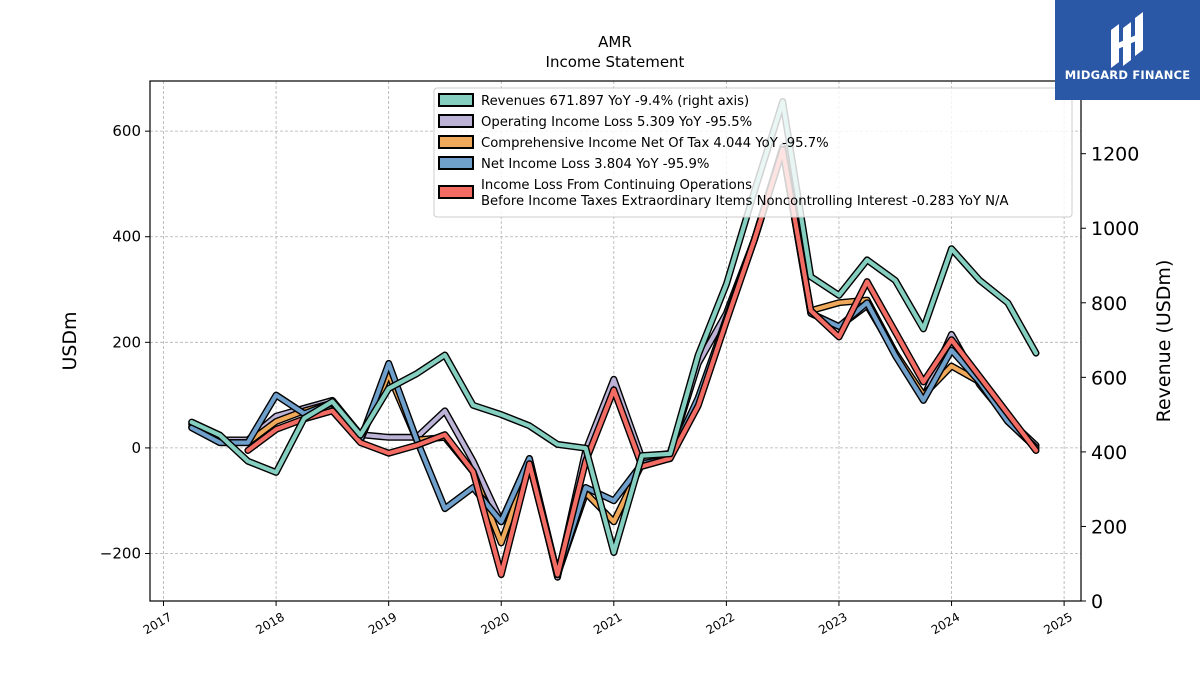 This screenshot has height=675, width=1200. What do you see at coordinates (157, 623) in the screenshot?
I see `x-tick-label: 2017` at bounding box center [157, 623].